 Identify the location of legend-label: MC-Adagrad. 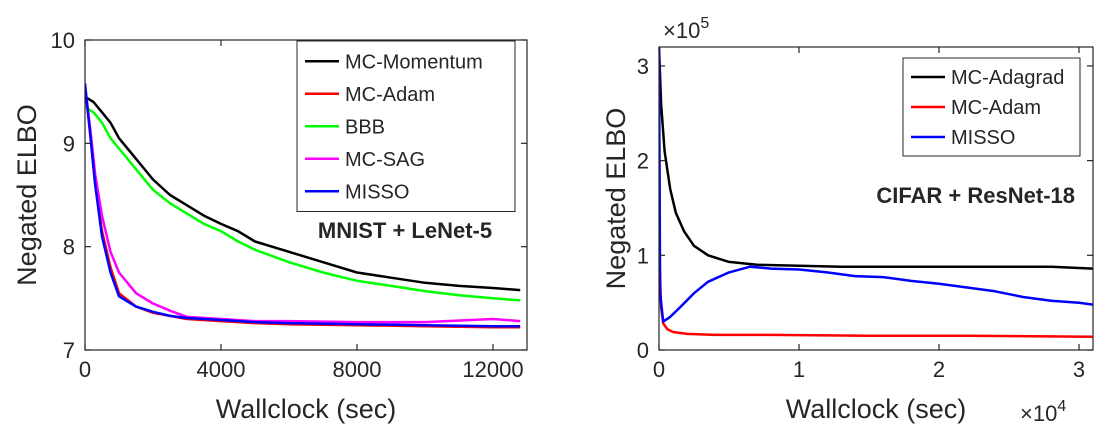
(1007, 78).